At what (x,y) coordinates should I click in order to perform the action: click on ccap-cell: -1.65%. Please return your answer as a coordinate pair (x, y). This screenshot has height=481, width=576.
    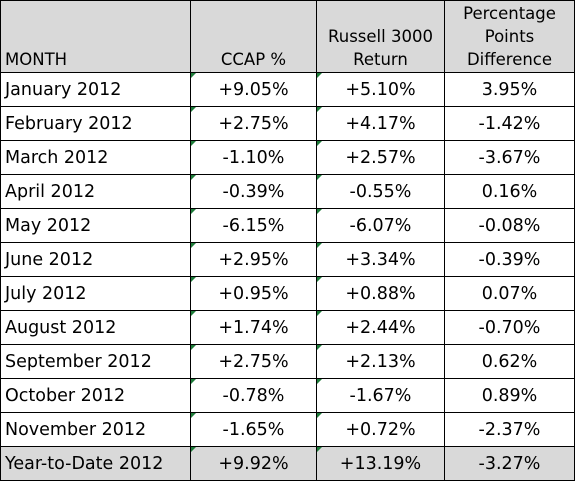
    Looking at the image, I should click on (253, 429).